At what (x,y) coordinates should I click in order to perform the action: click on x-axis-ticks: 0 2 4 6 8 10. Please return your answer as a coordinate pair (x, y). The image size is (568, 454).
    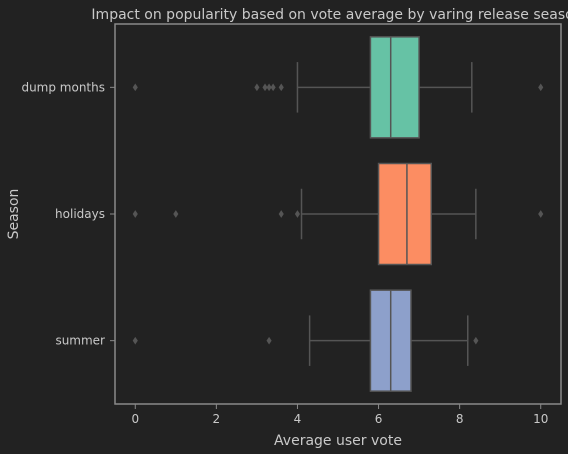
    Looking at the image, I should click on (339, 415).